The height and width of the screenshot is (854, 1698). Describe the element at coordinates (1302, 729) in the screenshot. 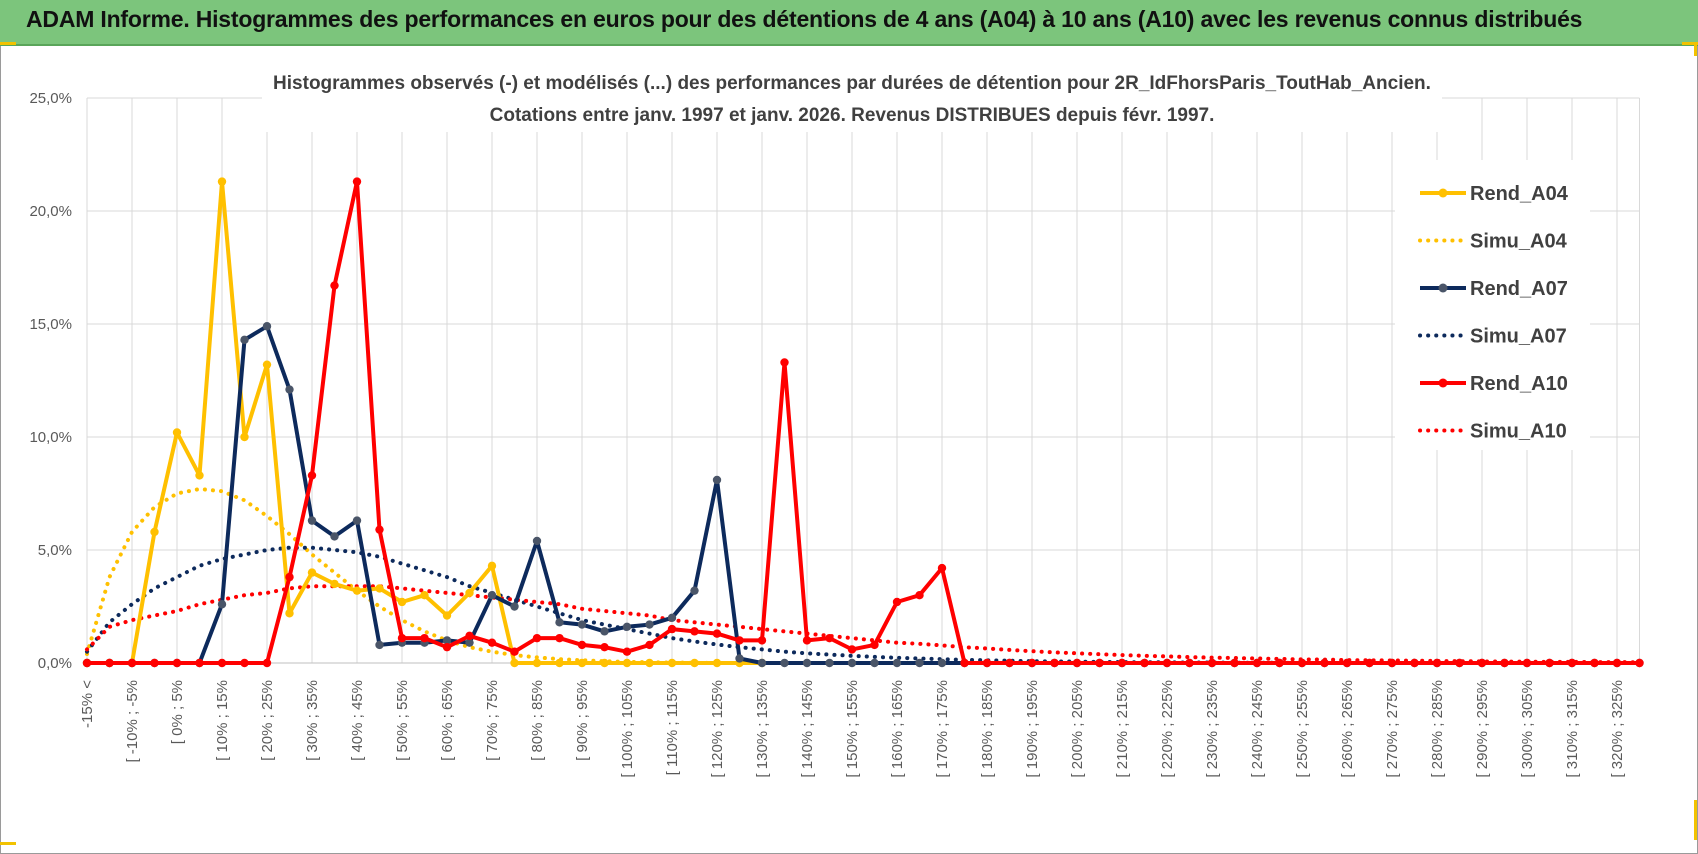

I see `x-tick-label: [ 250% ; 255%` at that location.